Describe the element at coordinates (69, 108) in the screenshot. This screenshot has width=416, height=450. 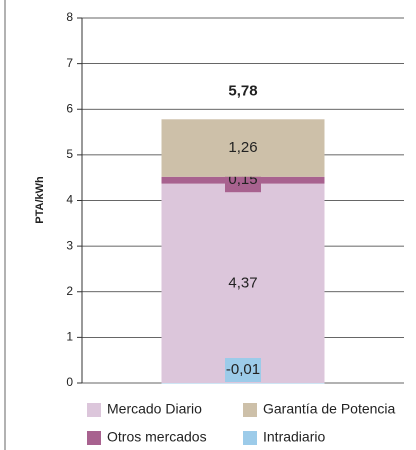
I see `y-tick-label: 6` at that location.